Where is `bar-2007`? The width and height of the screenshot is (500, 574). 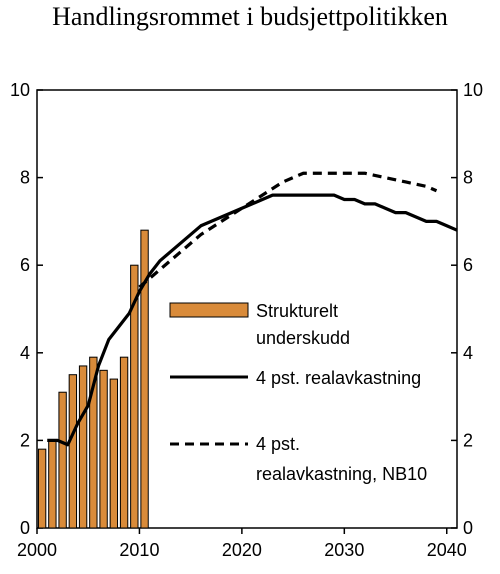 bar-2007 is located at coordinates (114, 453).